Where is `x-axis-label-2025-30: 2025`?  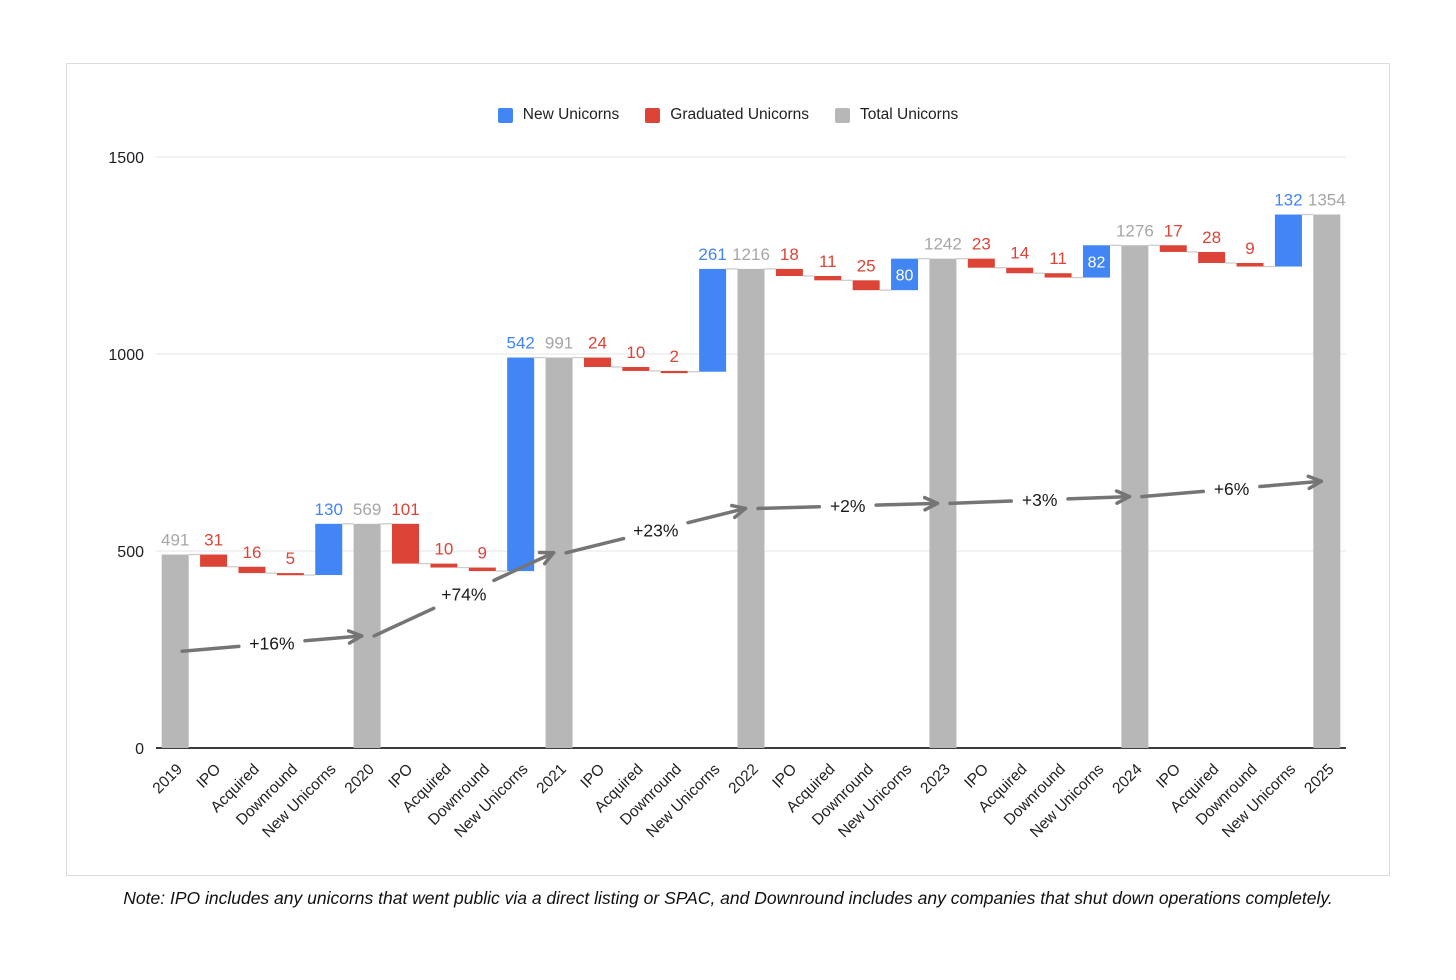 x-axis-label-2025-30: 2025 is located at coordinates (1319, 779).